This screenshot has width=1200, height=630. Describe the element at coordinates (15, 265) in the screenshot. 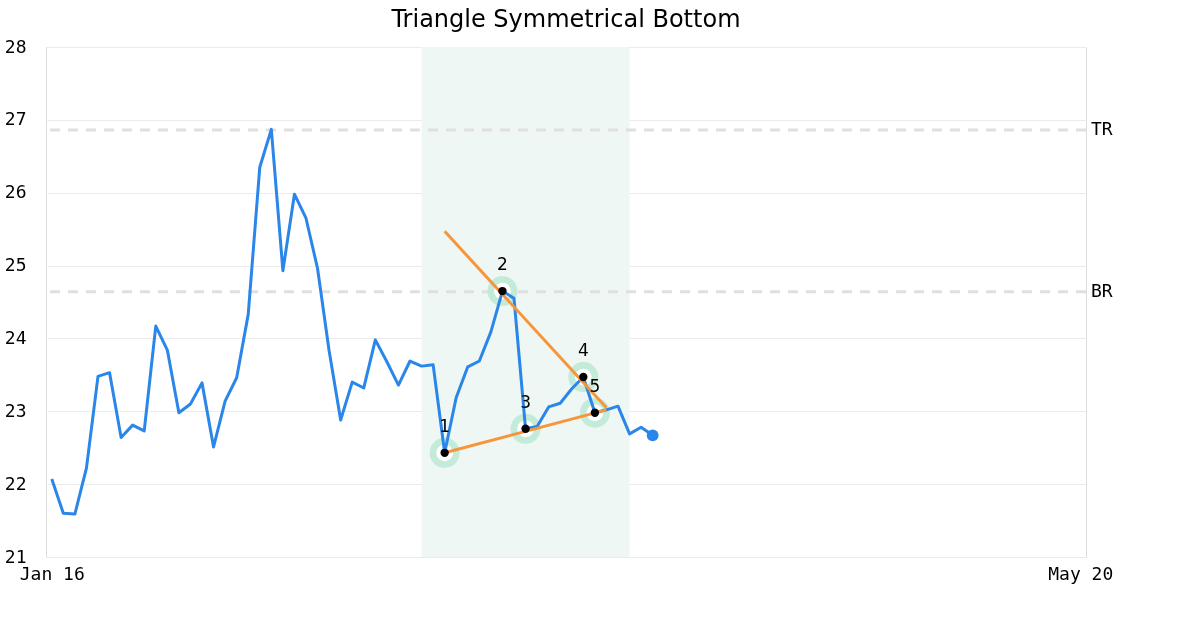

I see `y-tick-label: 25` at that location.